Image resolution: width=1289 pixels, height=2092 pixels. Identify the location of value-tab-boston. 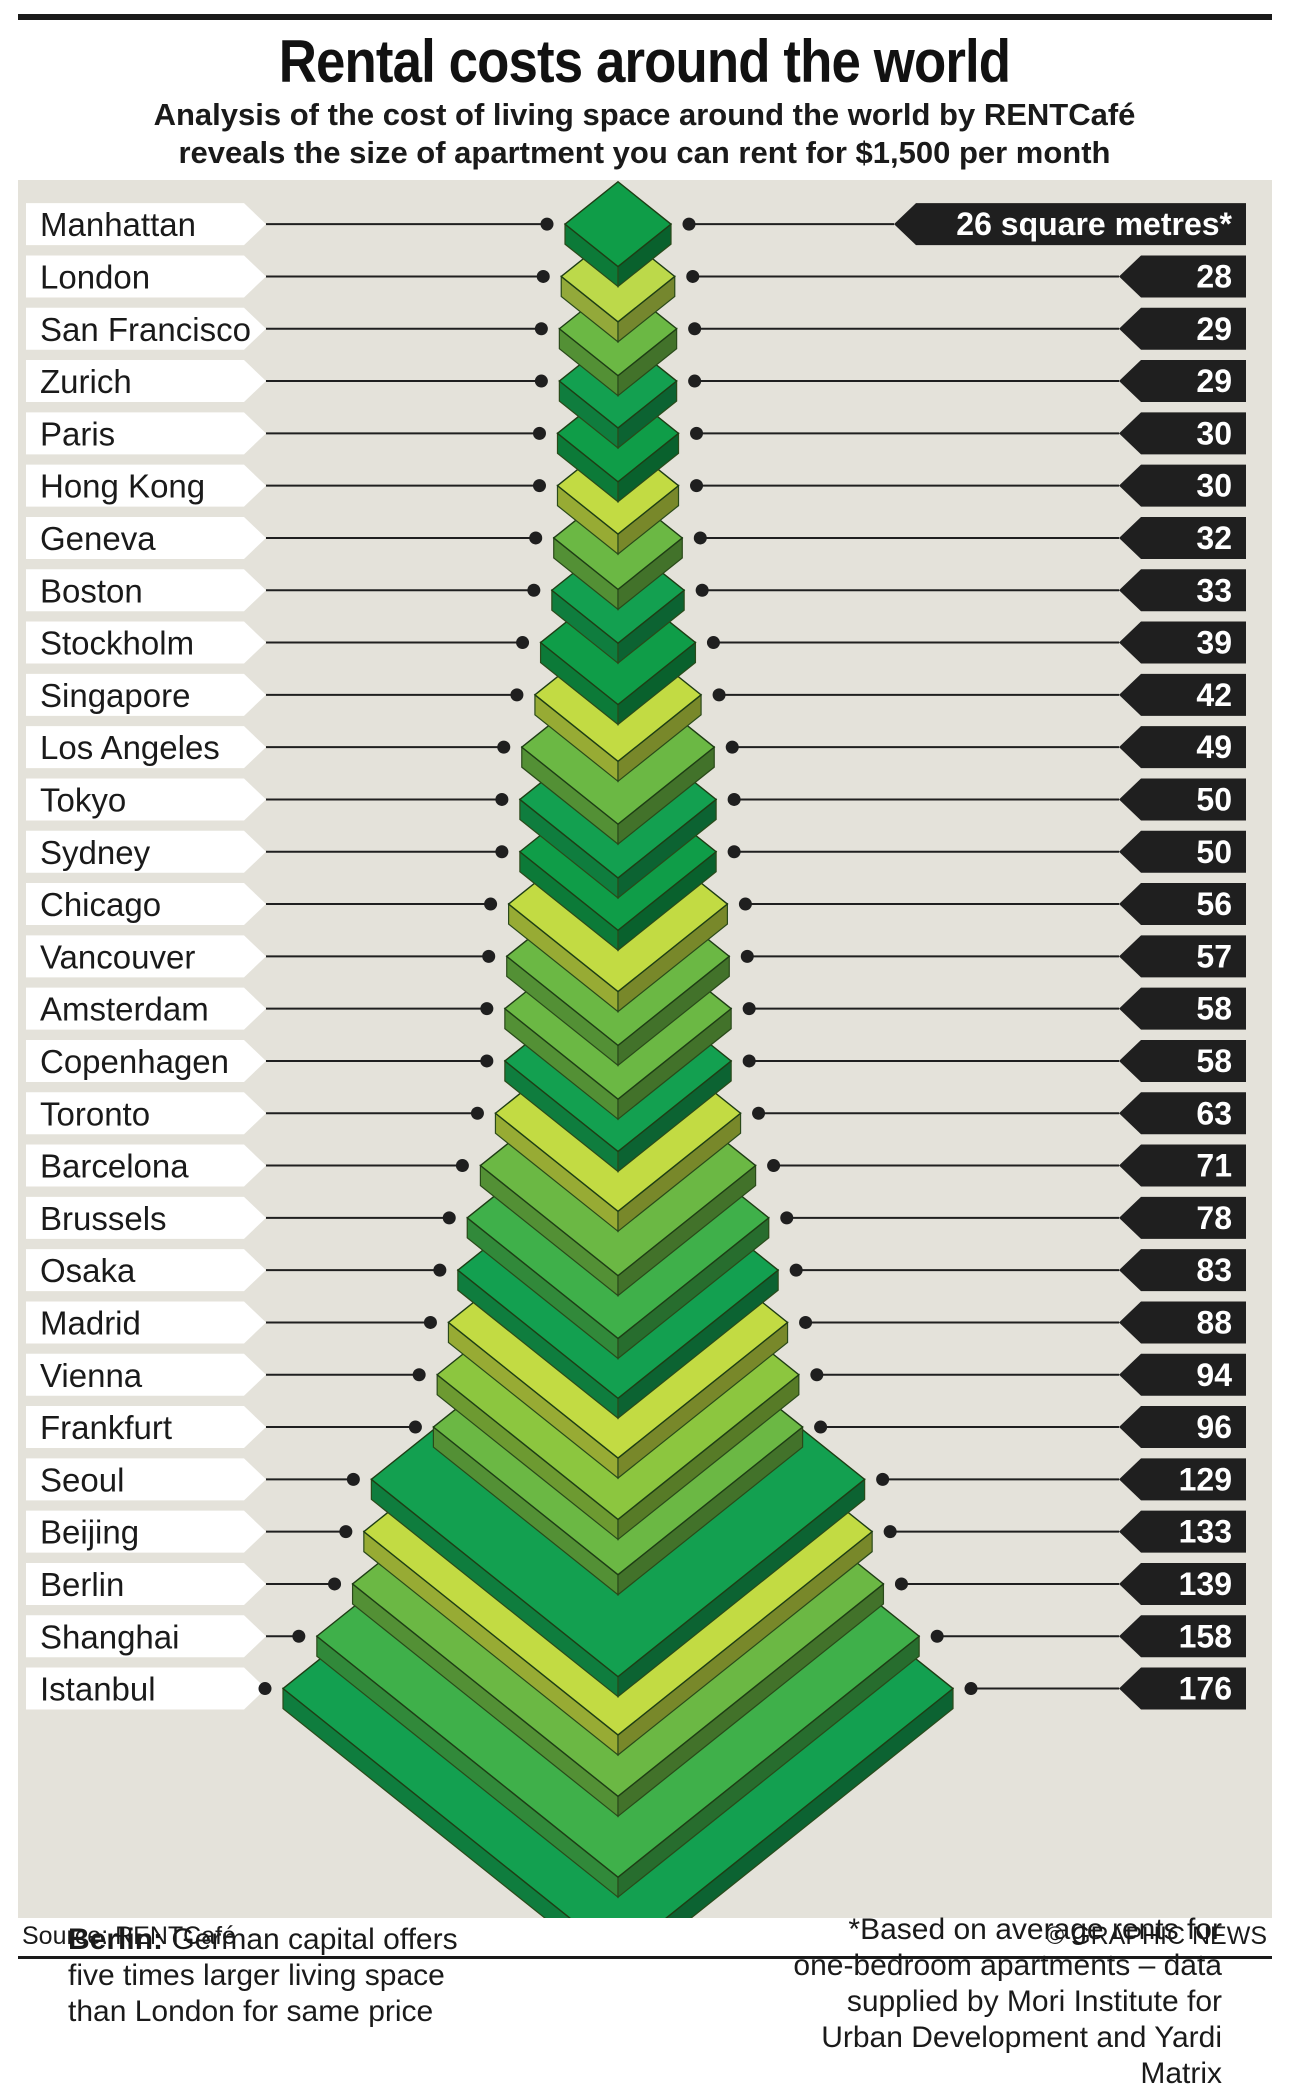
(1182, 590).